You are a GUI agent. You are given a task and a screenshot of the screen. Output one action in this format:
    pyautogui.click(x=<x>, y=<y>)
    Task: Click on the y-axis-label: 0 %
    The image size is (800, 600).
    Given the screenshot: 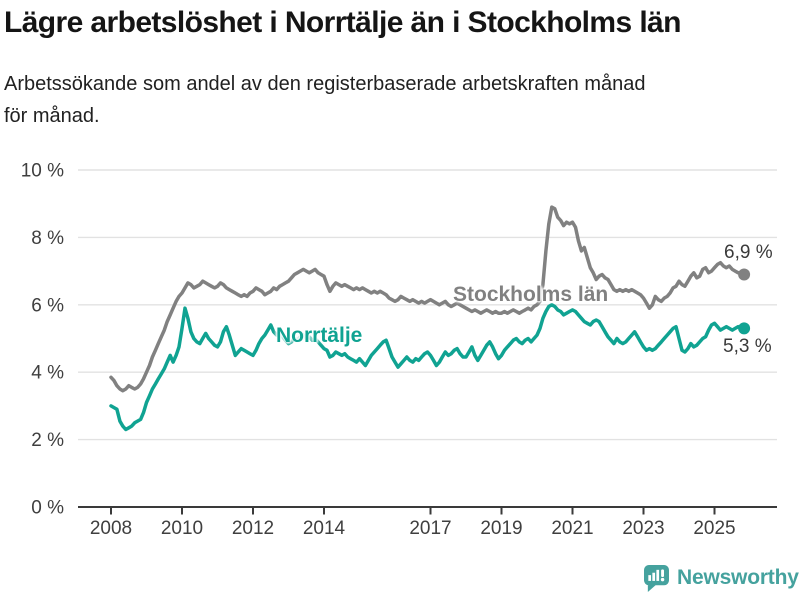 What is the action you would take?
    pyautogui.click(x=47, y=508)
    